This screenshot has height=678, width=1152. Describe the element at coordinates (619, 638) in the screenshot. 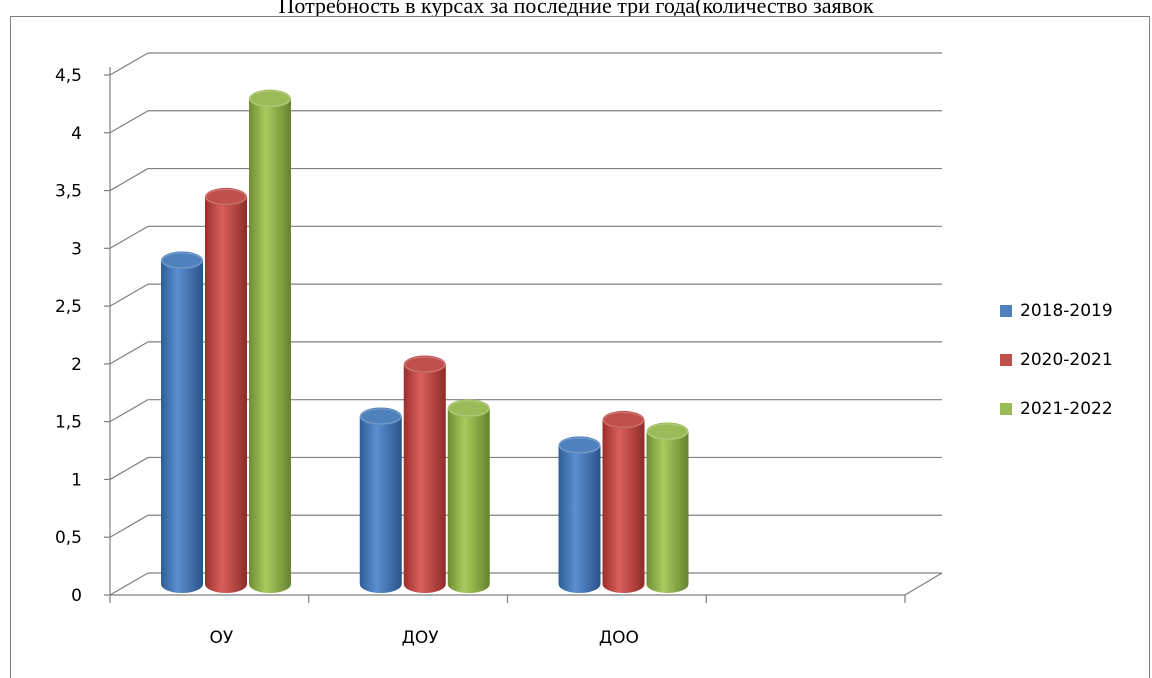

I see `x-category-label: ДОО` at that location.